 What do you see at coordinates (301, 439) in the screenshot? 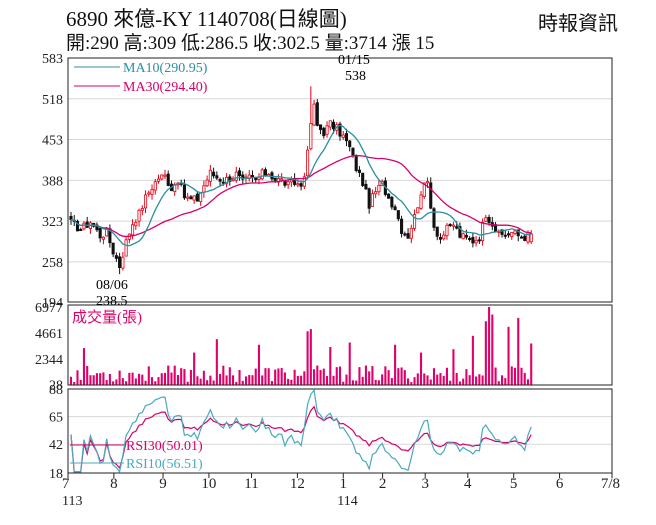
I see `rsi30-line` at bounding box center [301, 439].